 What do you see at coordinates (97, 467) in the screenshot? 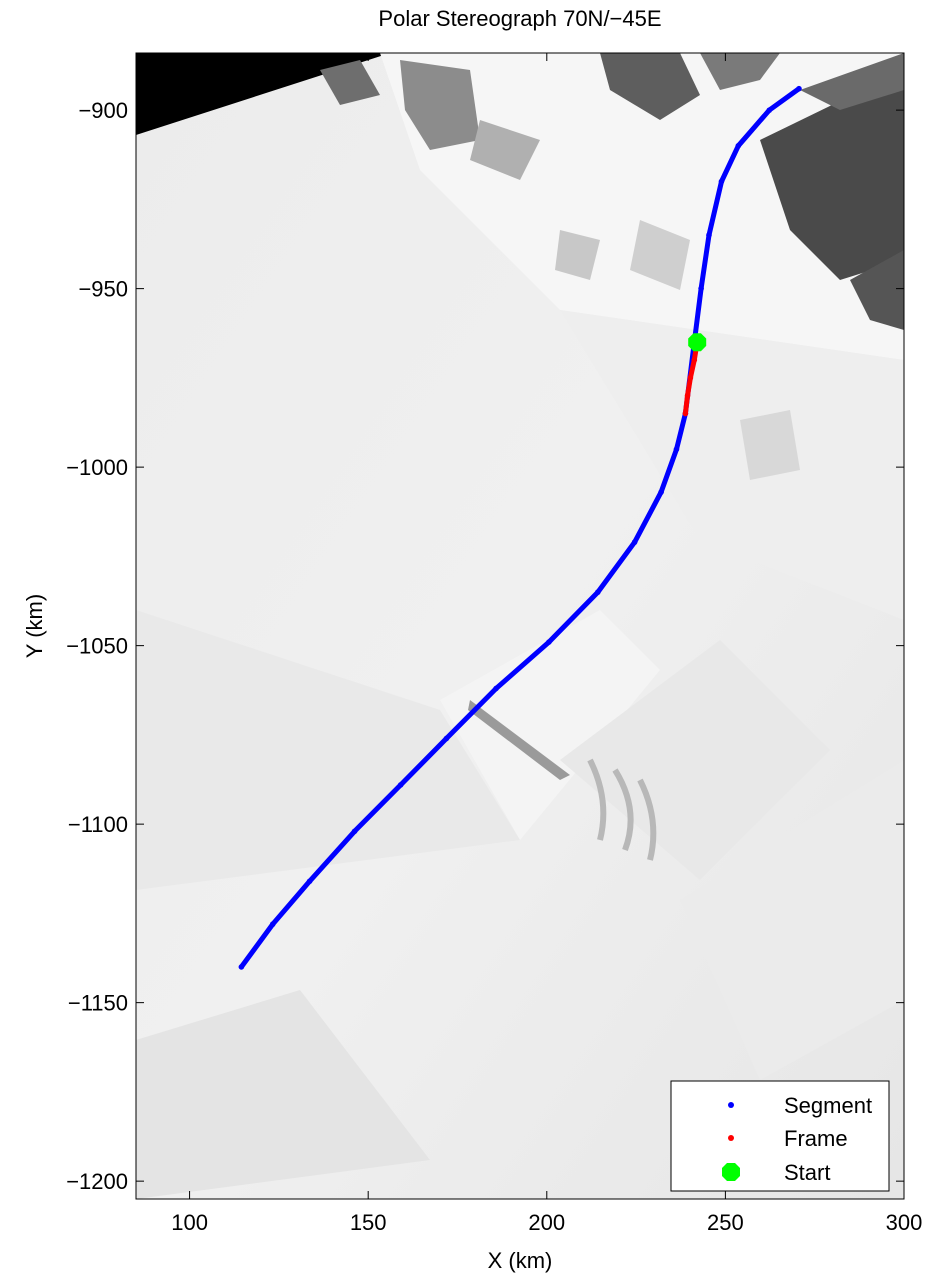
I see `y-tick-label: −1000` at bounding box center [97, 467].